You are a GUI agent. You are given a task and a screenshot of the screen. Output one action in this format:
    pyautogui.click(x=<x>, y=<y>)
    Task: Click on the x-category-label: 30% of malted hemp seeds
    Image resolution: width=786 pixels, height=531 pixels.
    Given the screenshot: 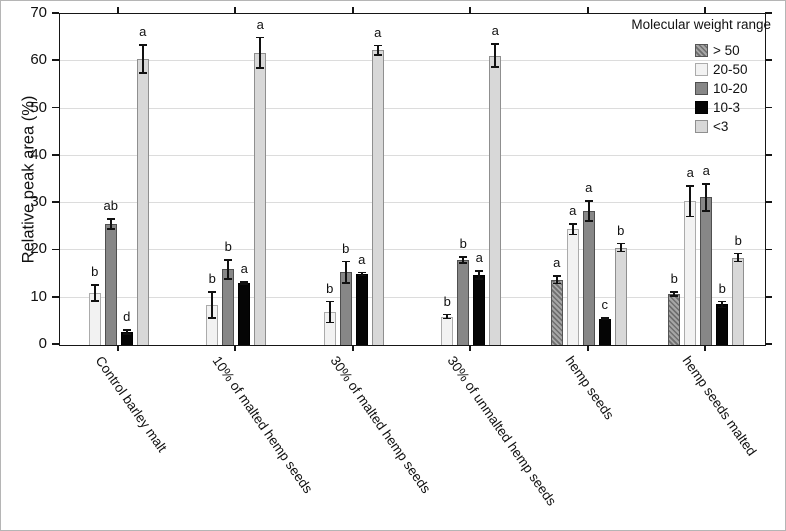 What is the action you would take?
    pyautogui.click(x=380, y=425)
    